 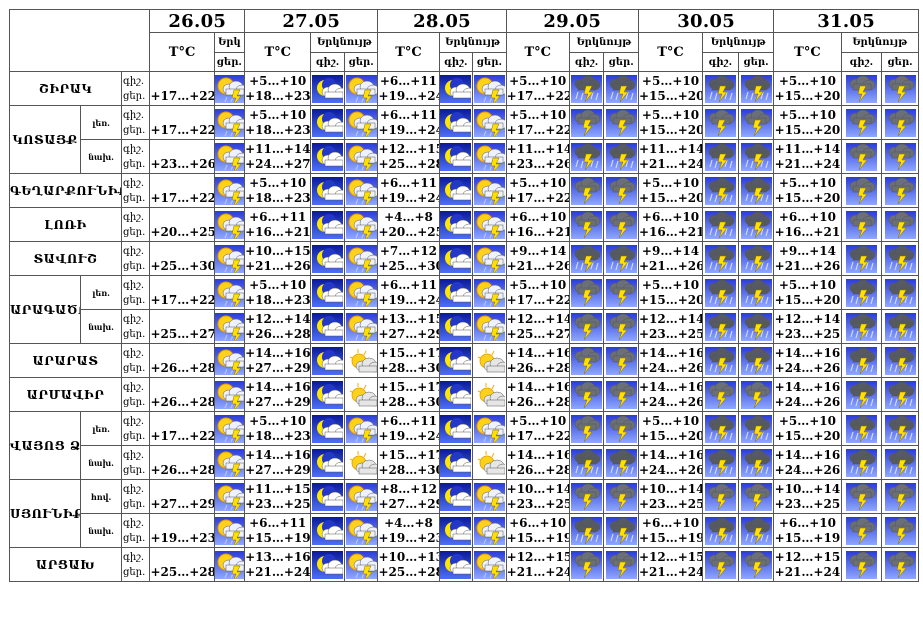 What do you see at coordinates (278, 148) in the screenshot?
I see `temp-night: +11…+14` at bounding box center [278, 148].